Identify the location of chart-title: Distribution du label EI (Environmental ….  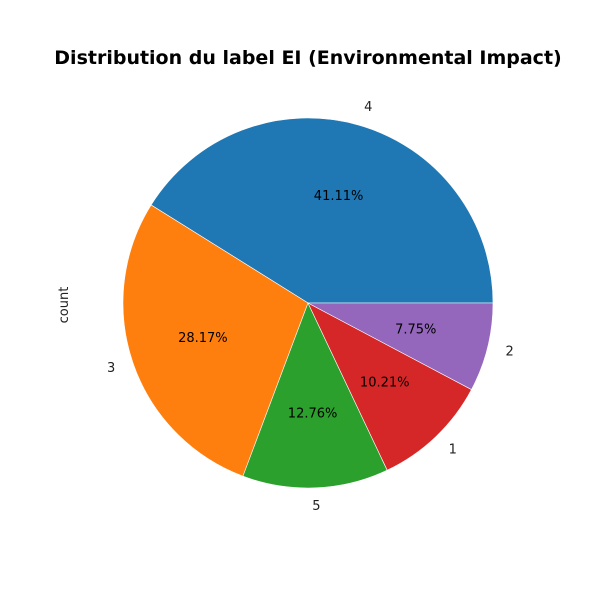
(307, 58).